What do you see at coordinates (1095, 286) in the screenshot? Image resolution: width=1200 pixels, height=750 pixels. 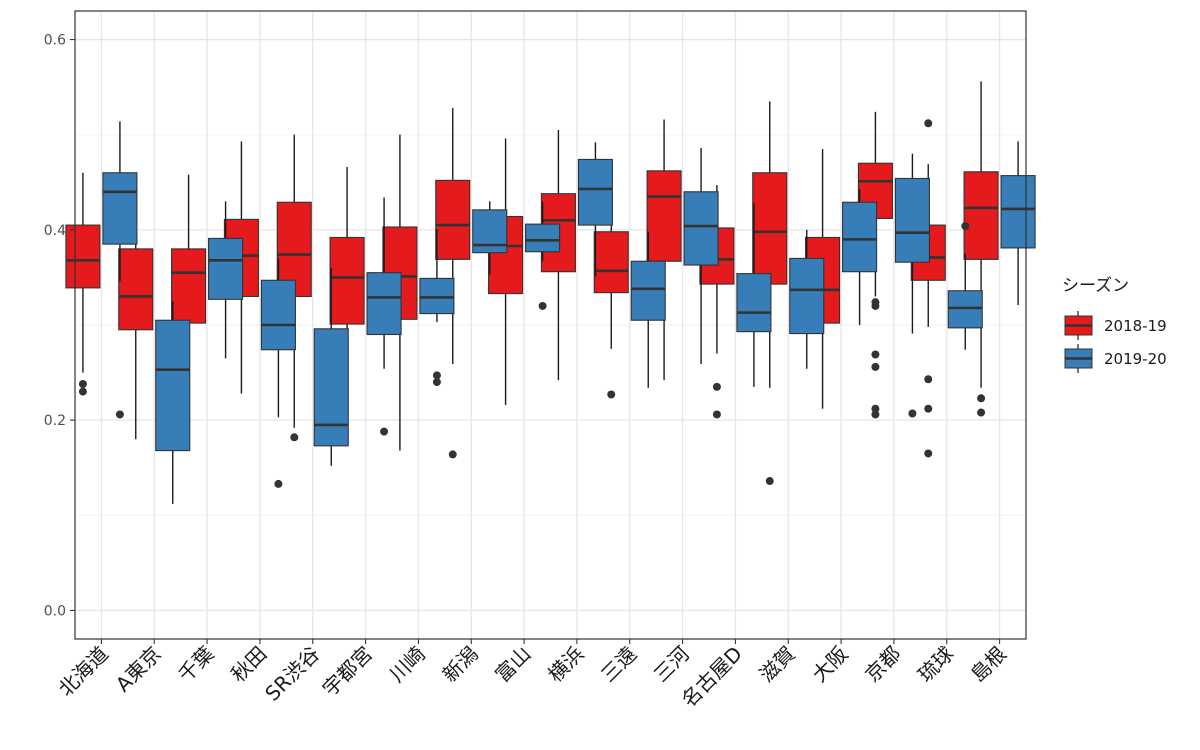 I see `legend-title: シーズン` at bounding box center [1095, 286].